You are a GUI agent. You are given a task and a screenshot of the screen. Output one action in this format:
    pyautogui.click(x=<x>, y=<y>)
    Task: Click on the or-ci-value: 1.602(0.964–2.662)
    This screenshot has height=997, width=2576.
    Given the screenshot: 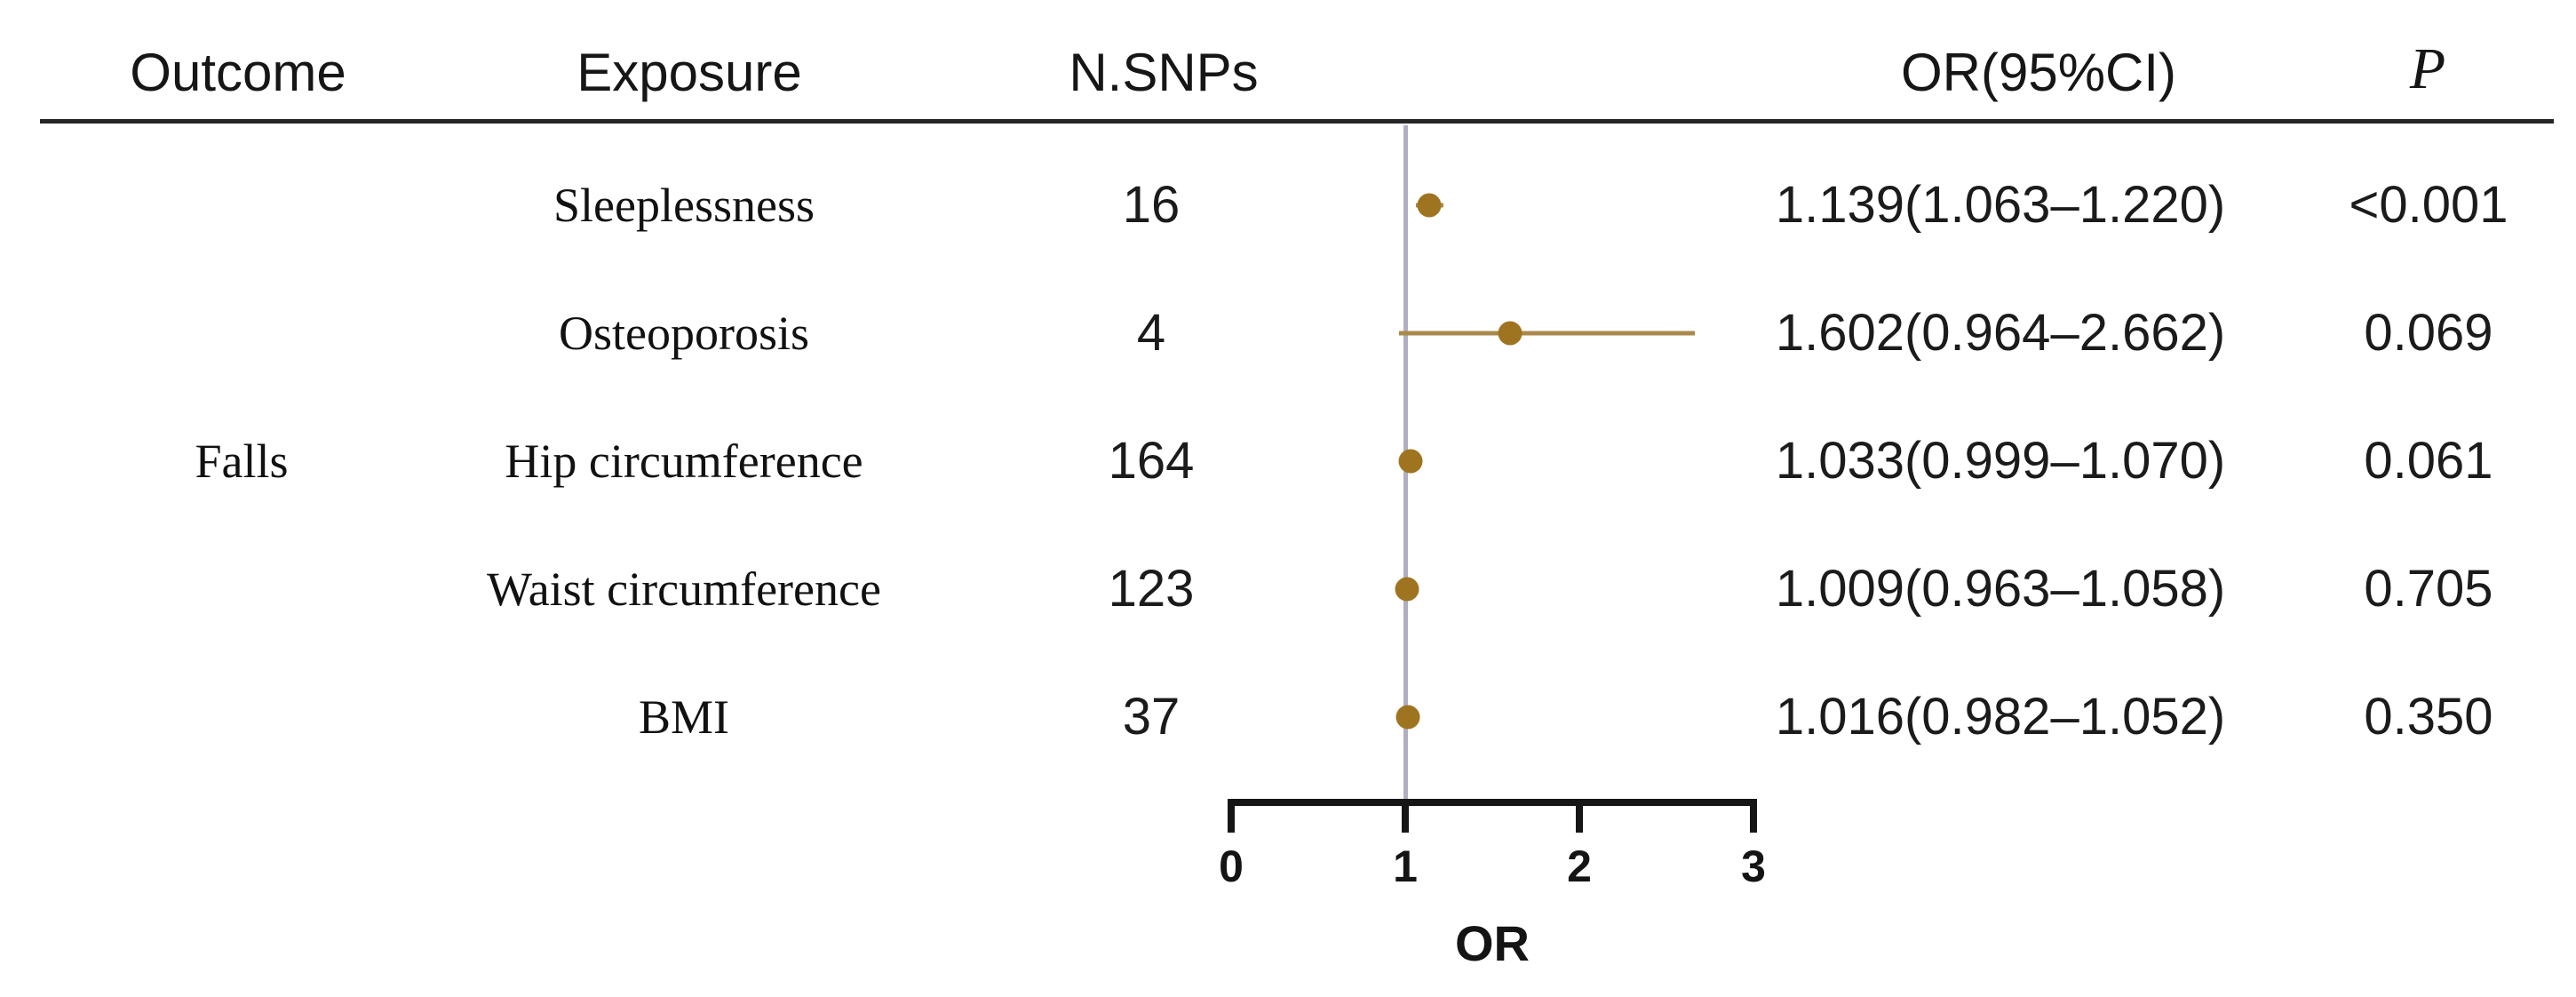 What is the action you would take?
    pyautogui.click(x=2000, y=333)
    